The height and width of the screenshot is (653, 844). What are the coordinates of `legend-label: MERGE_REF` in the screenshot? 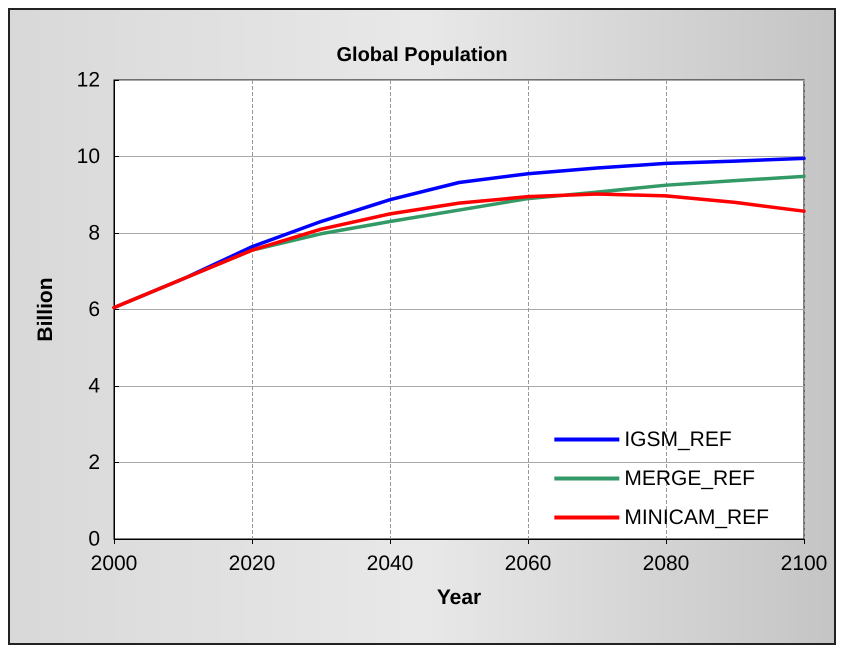 It's located at (690, 478).